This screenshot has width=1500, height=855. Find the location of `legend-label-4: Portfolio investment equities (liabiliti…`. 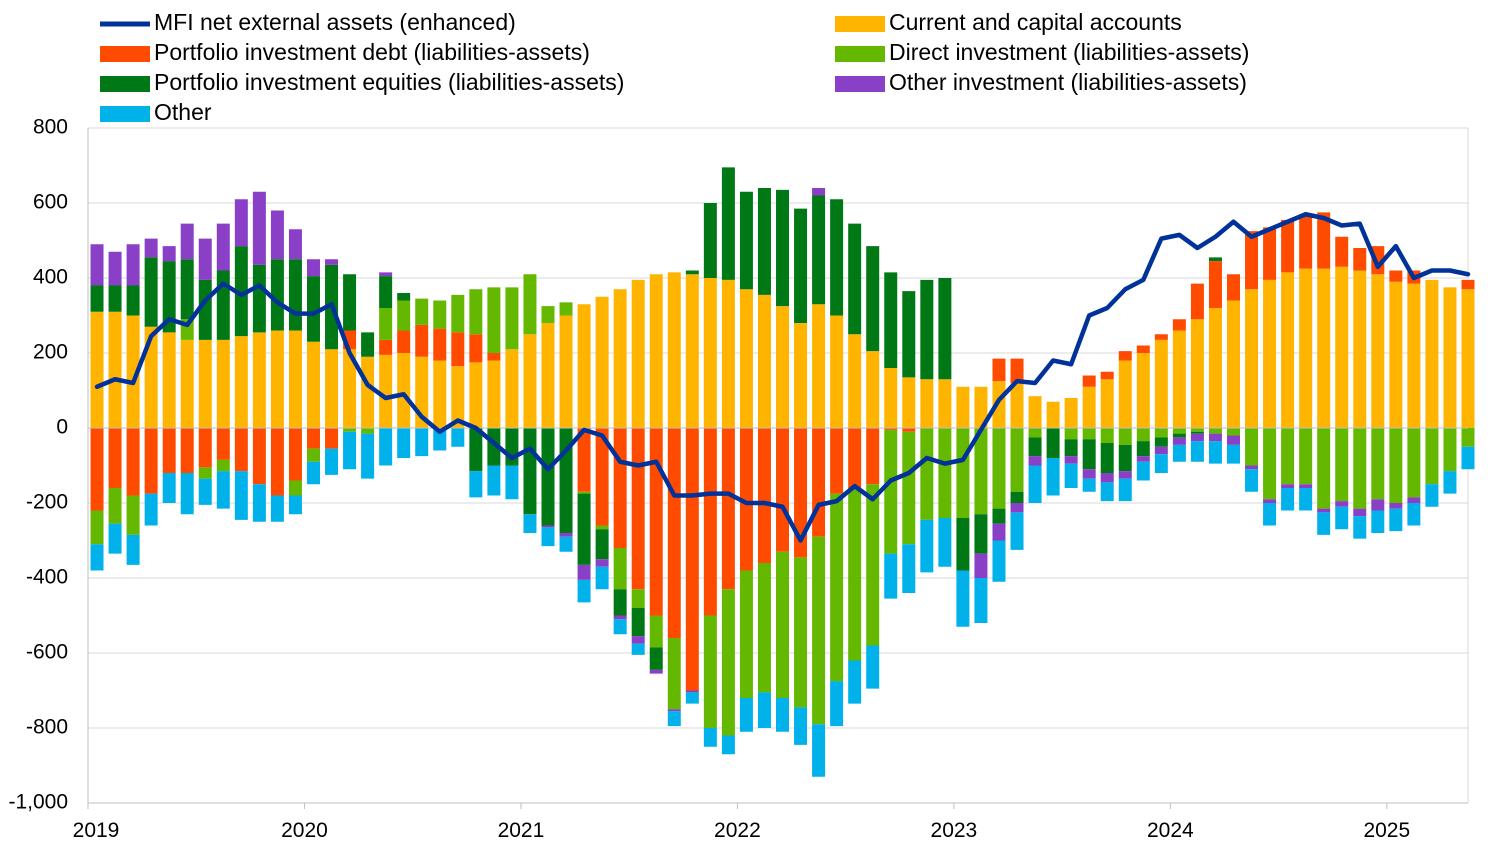

legend-label-4: Portfolio investment equities (liabiliti… is located at coordinates (389, 82).